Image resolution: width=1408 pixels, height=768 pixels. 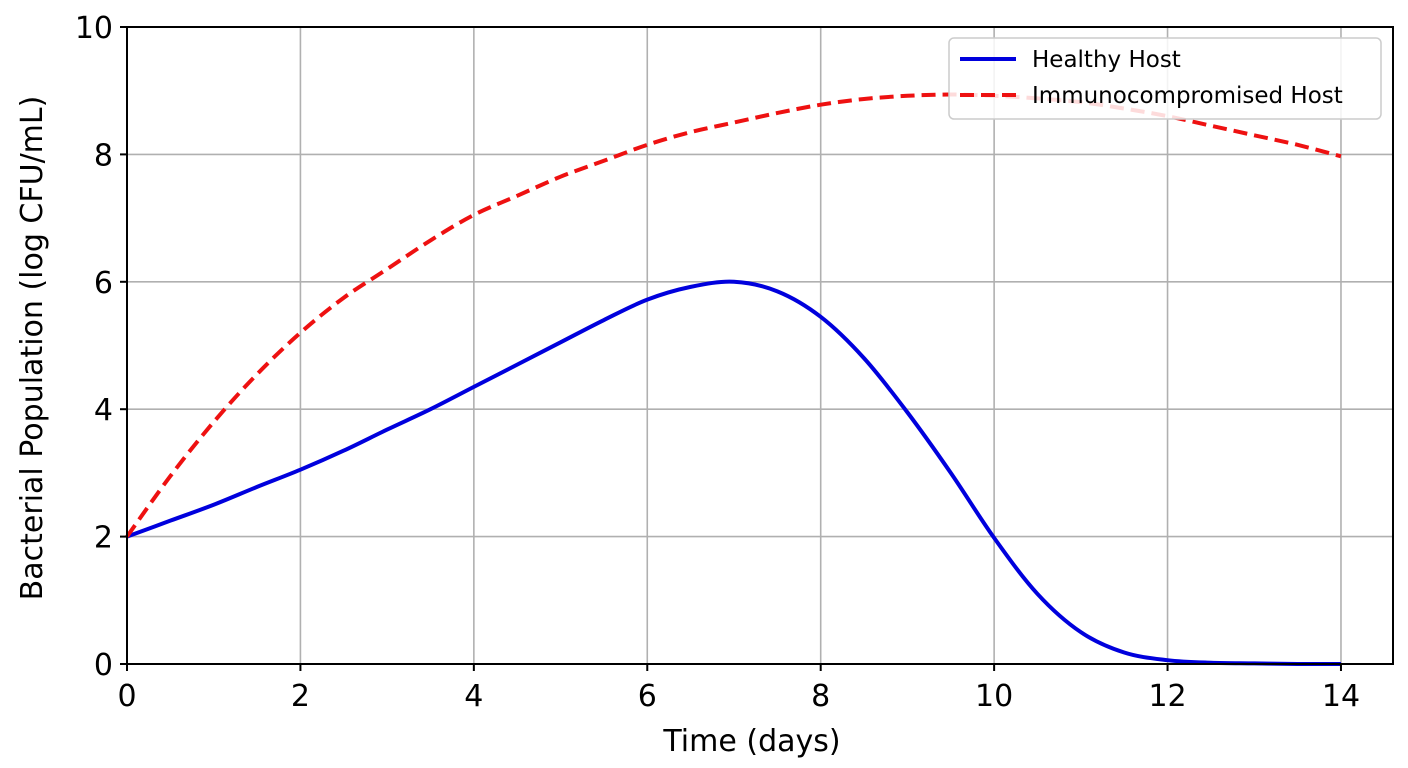 I want to click on y-tick-label: 6, so click(x=103, y=283).